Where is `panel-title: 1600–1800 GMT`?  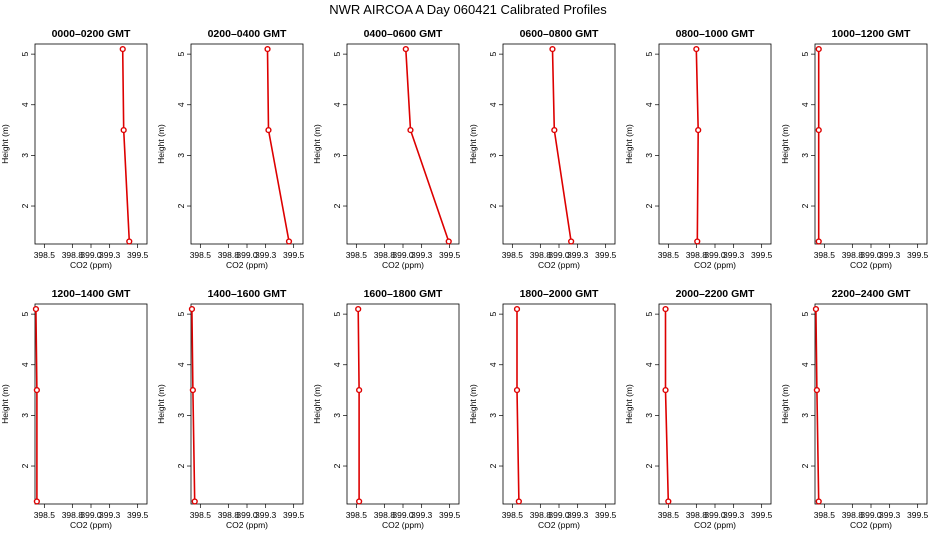 panel-title: 1600–1800 GMT is located at coordinates (403, 294).